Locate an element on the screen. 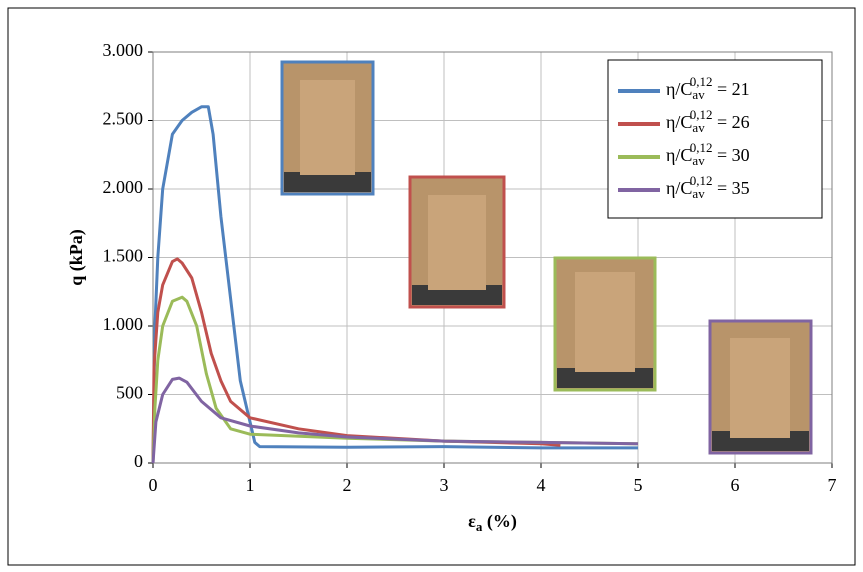 Image resolution: width=863 pixels, height=572 pixels. legend-label: η/Cav0,12 = 35 is located at coordinates (708, 187).